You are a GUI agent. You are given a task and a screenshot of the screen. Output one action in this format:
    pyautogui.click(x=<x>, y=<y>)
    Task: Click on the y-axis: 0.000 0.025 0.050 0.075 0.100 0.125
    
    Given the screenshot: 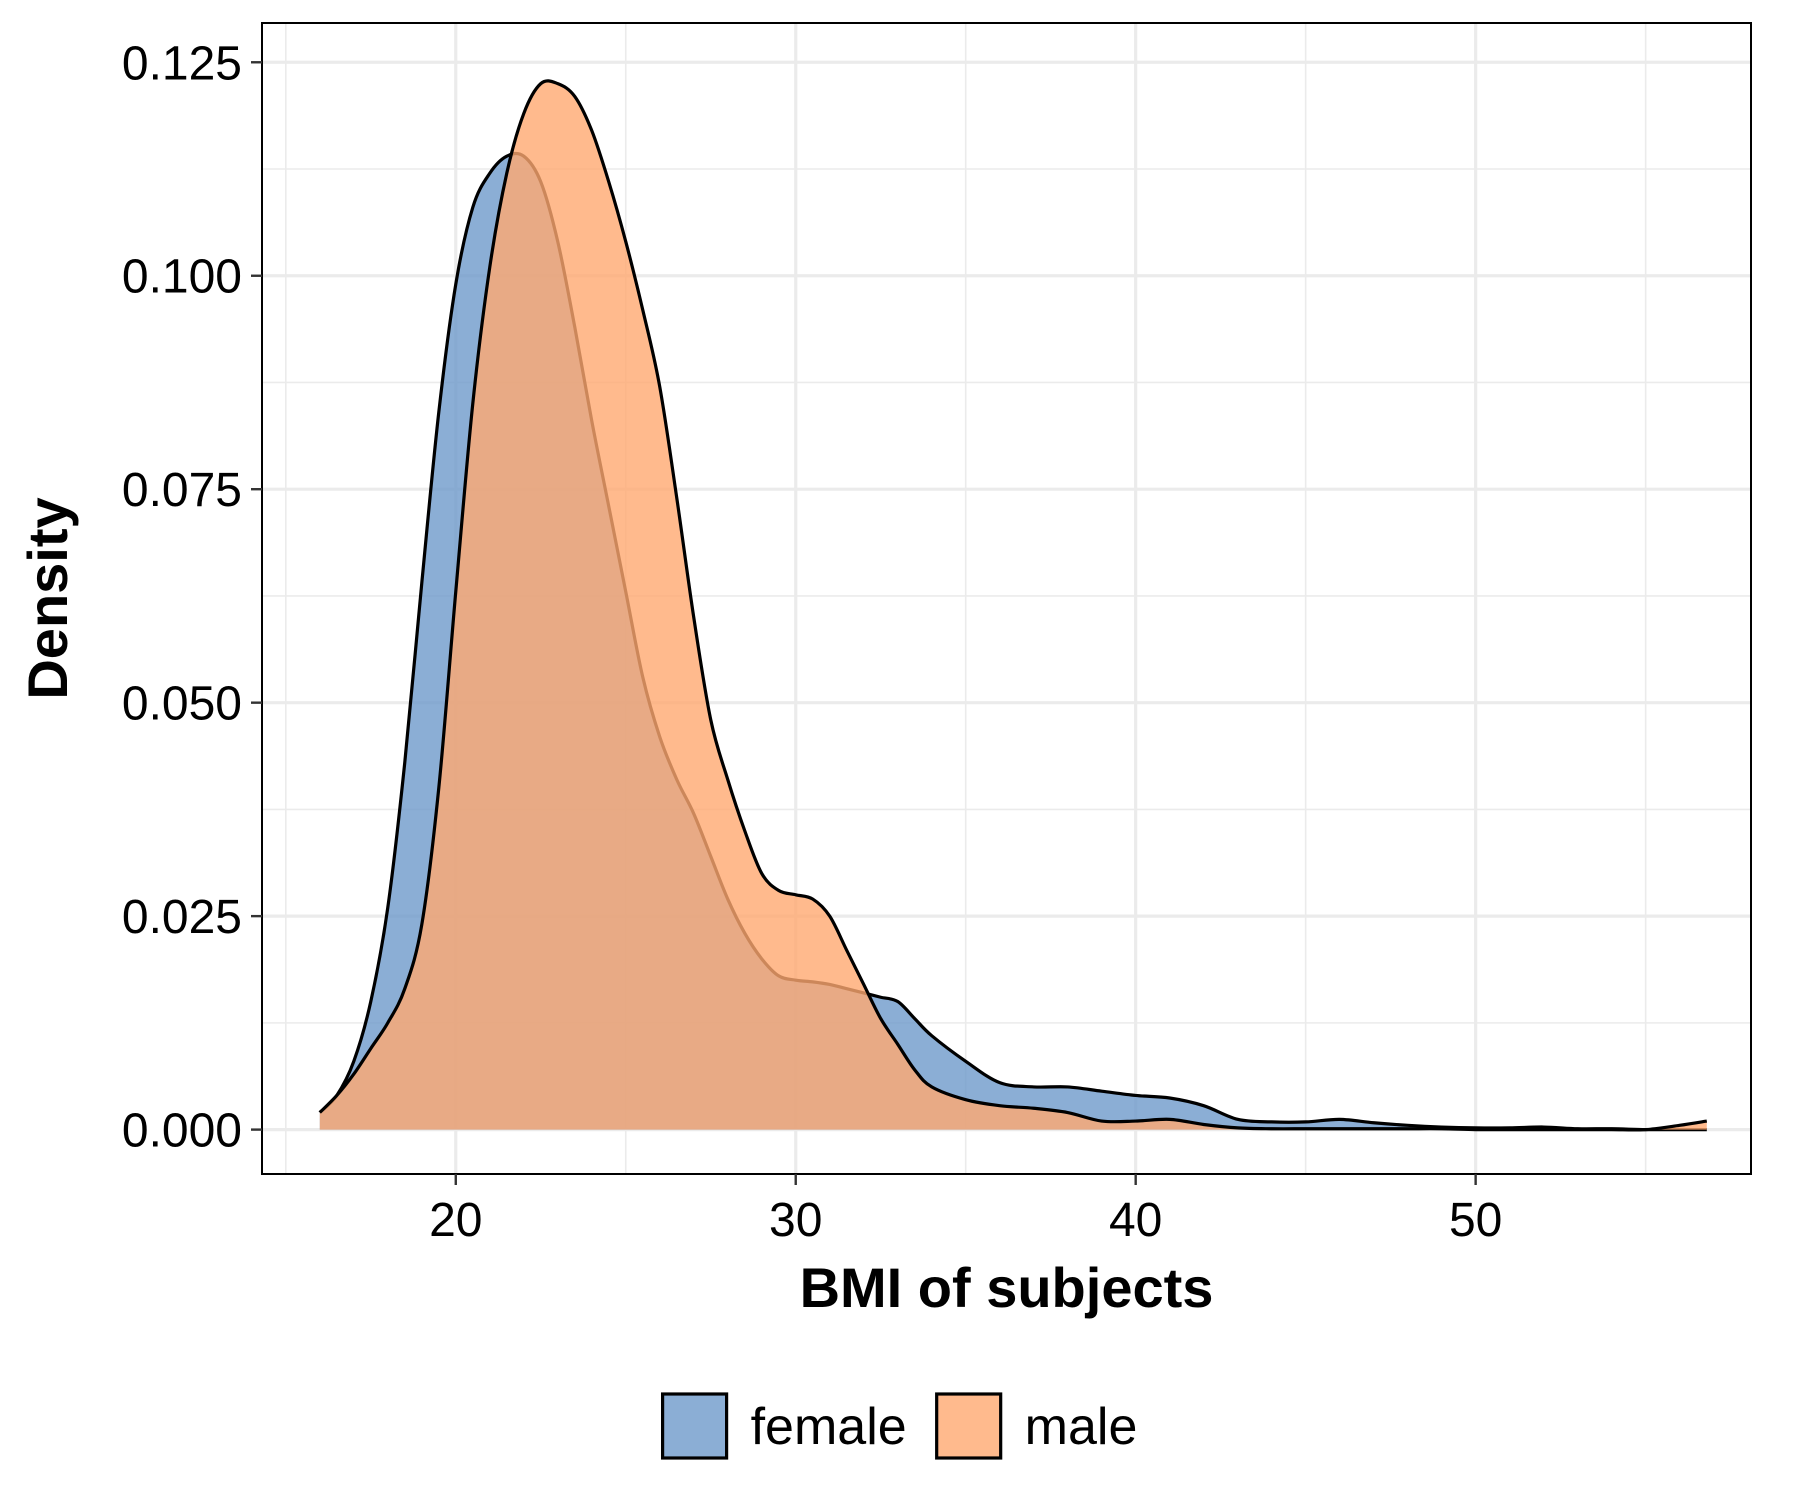 What is the action you would take?
    pyautogui.click(x=192, y=597)
    